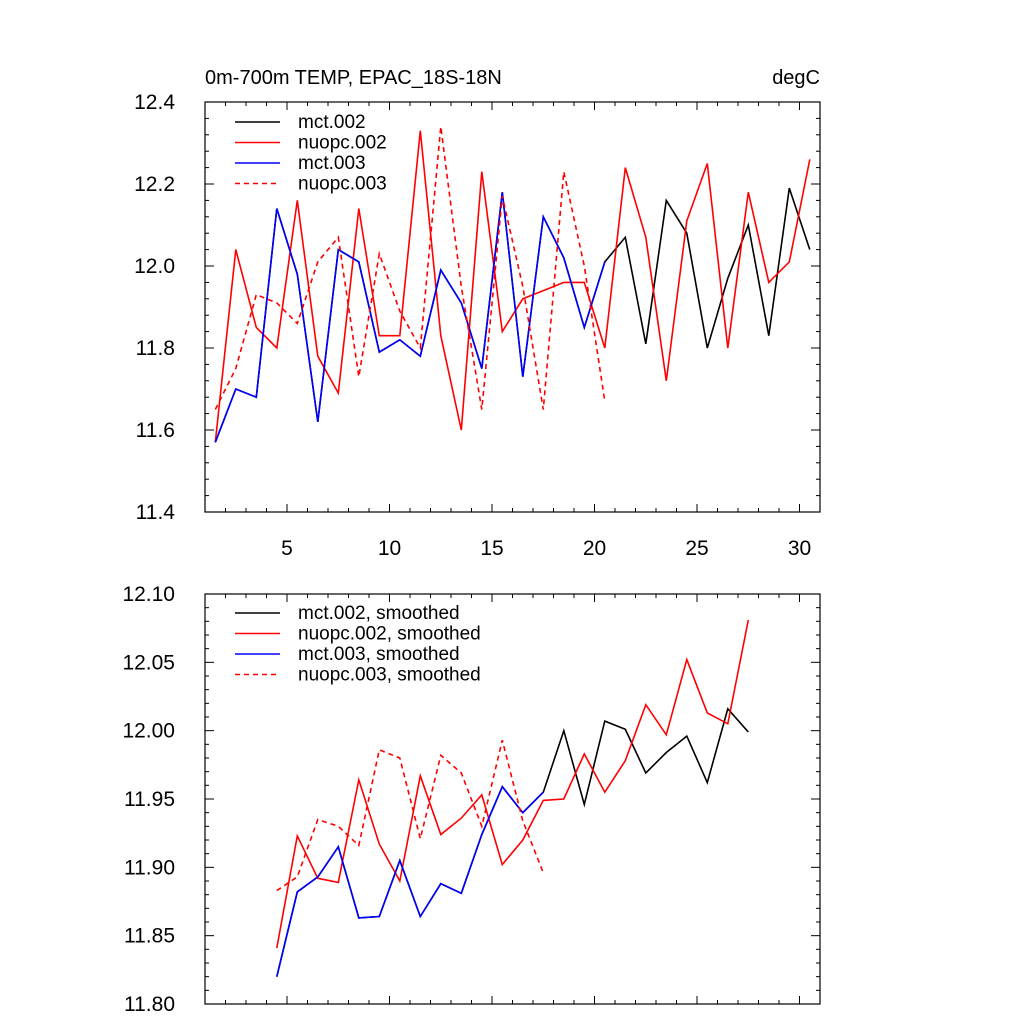  I want to click on series-line-mct-003-smoothed, so click(410, 881).